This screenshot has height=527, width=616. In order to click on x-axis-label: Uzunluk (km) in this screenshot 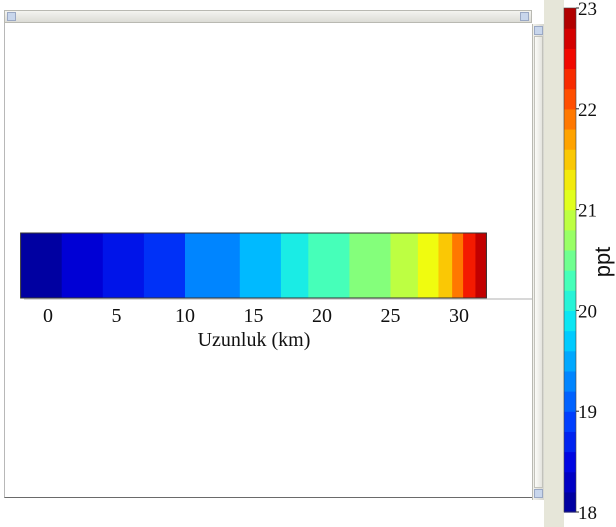, I will do `click(254, 340)`.